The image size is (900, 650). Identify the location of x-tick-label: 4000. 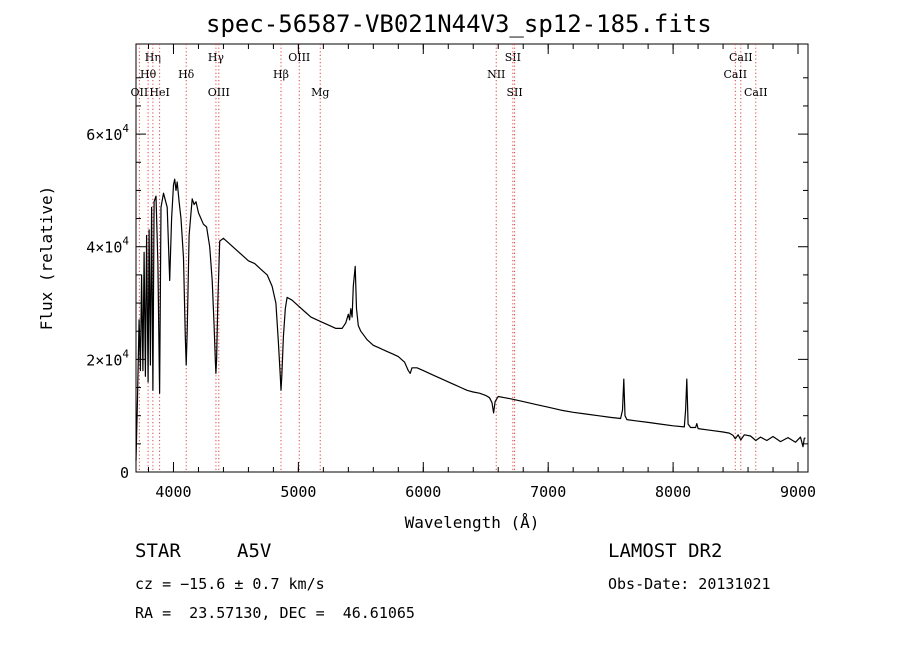
(173, 492).